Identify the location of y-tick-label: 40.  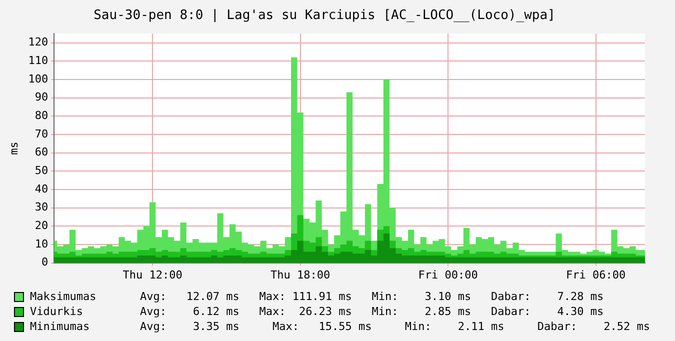
(41, 189).